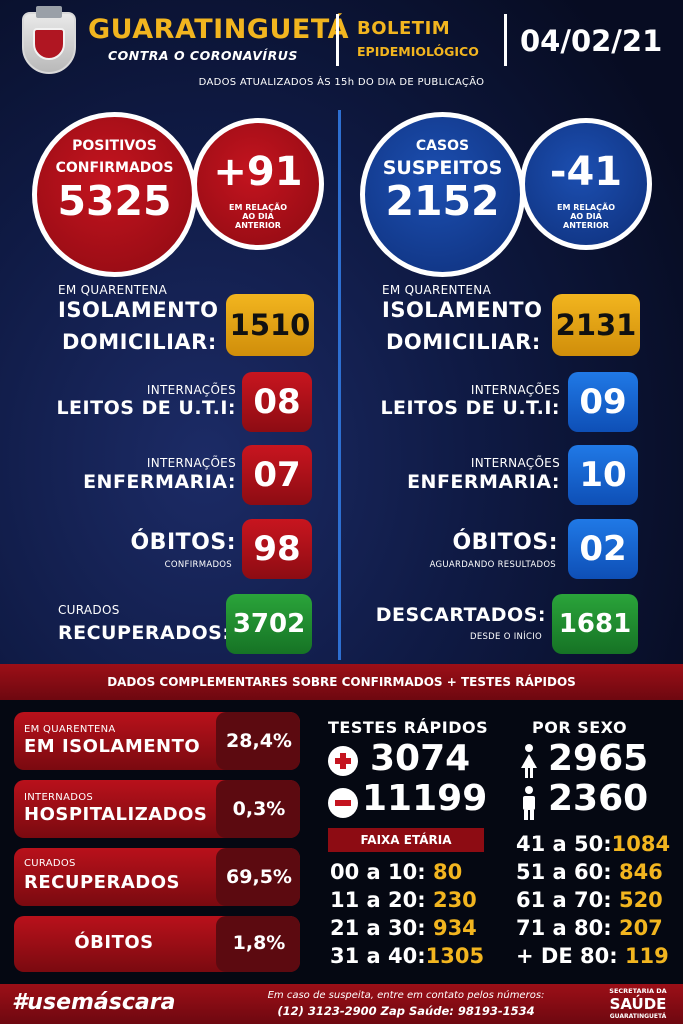  Describe the element at coordinates (586, 207) in the screenshot. I see `suspected-delta-note-1: EM RELAÇÃO` at that location.